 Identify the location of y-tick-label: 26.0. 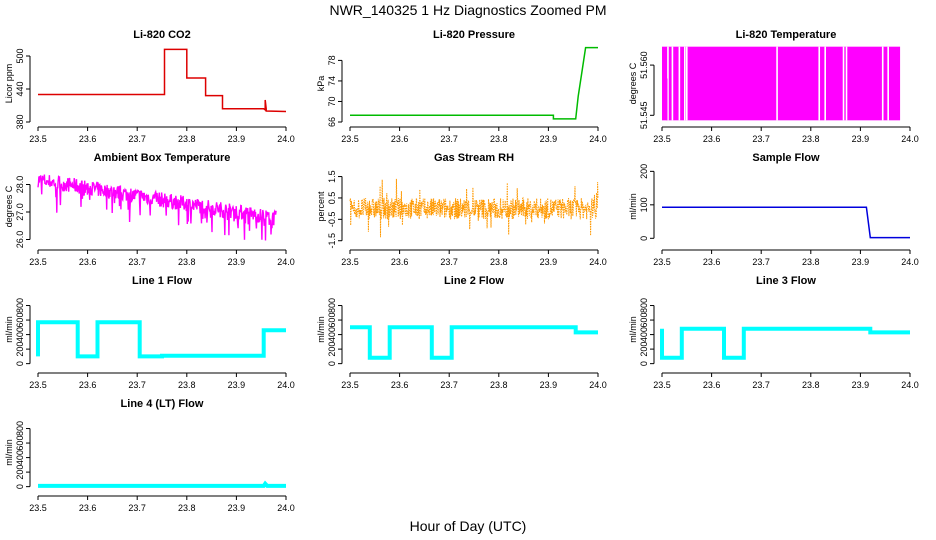
(20, 240).